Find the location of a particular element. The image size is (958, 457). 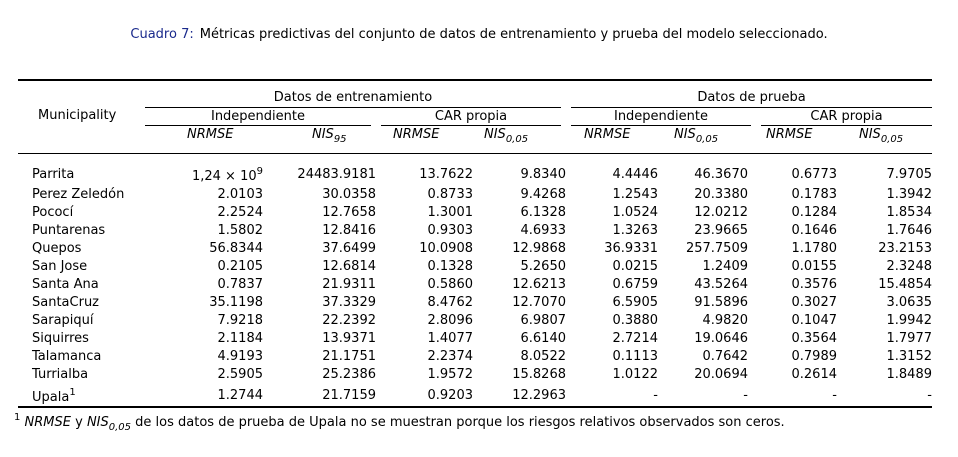

value-cell: 0.1783 is located at coordinates (814, 194).